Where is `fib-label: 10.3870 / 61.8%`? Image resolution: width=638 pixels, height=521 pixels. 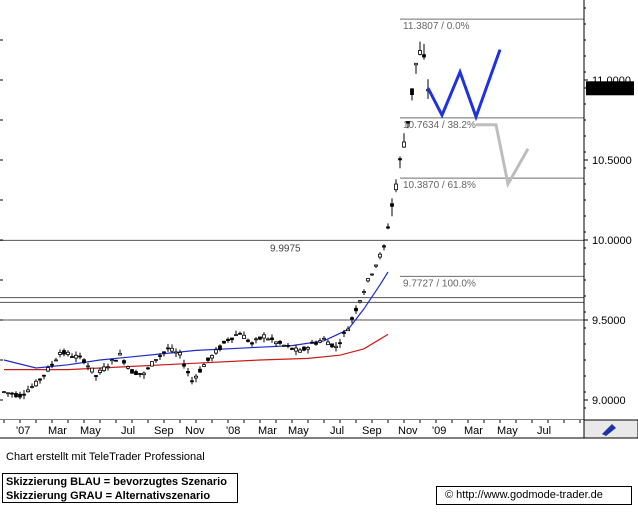 fib-label: 10.3870 / 61.8% is located at coordinates (439, 185).